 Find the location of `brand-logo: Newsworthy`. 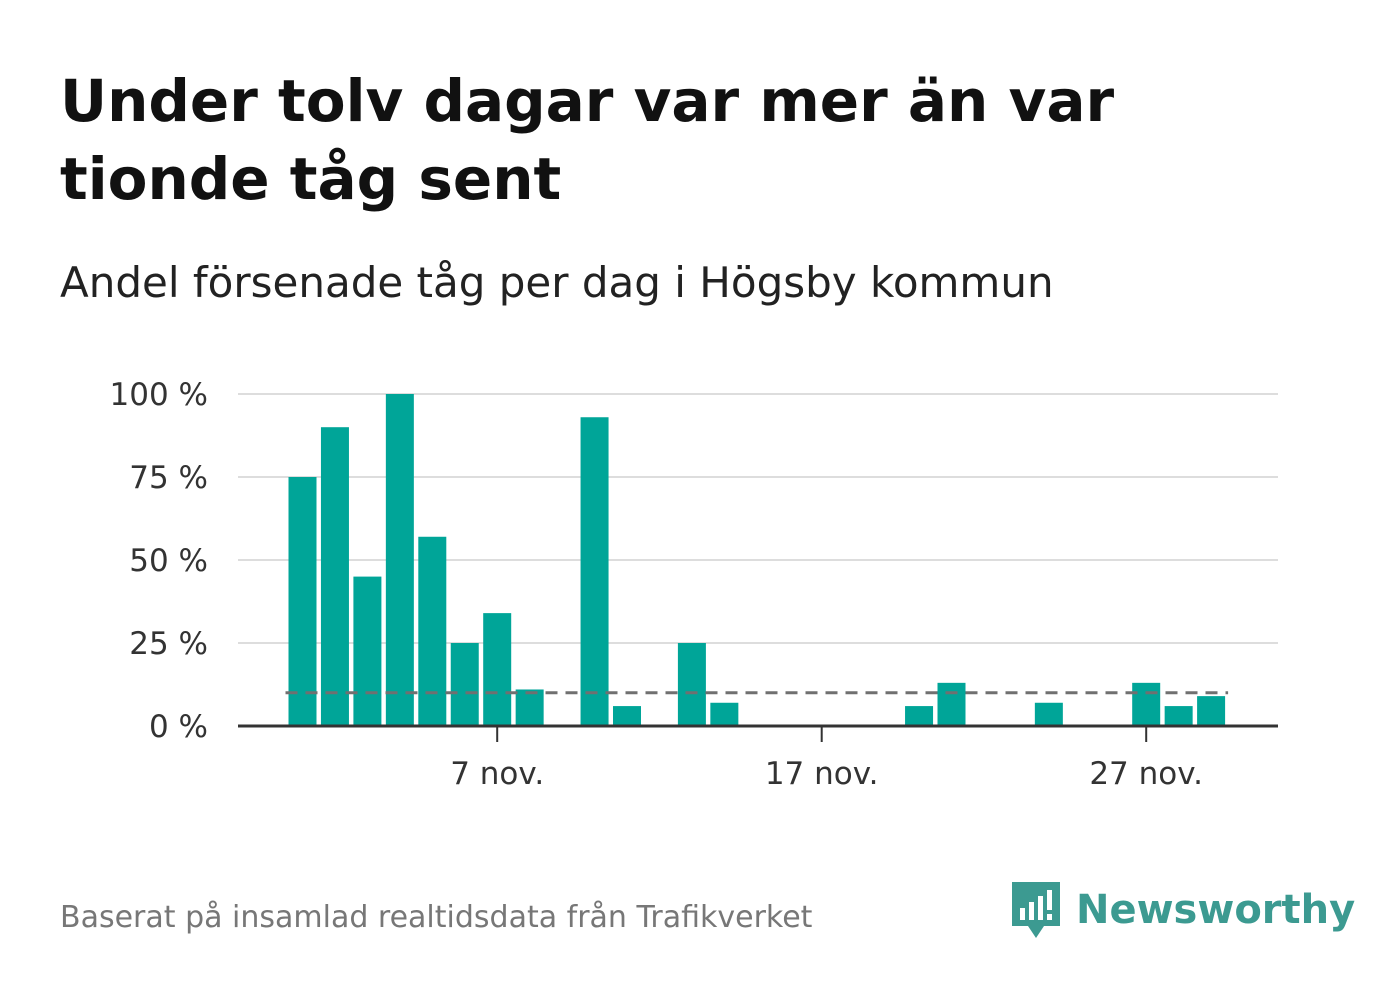

brand-logo: Newsworthy is located at coordinates (1182, 910).